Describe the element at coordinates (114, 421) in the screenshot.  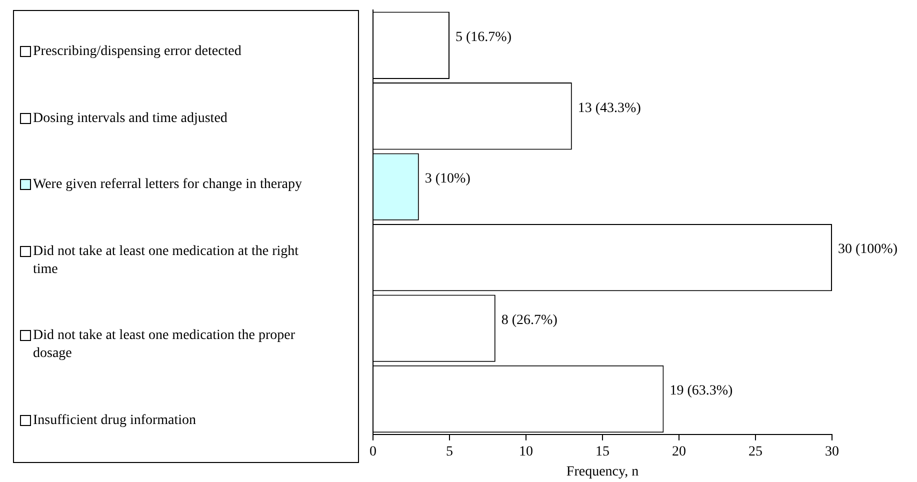
I see `y-tick-label: Insufficient drug information` at that location.